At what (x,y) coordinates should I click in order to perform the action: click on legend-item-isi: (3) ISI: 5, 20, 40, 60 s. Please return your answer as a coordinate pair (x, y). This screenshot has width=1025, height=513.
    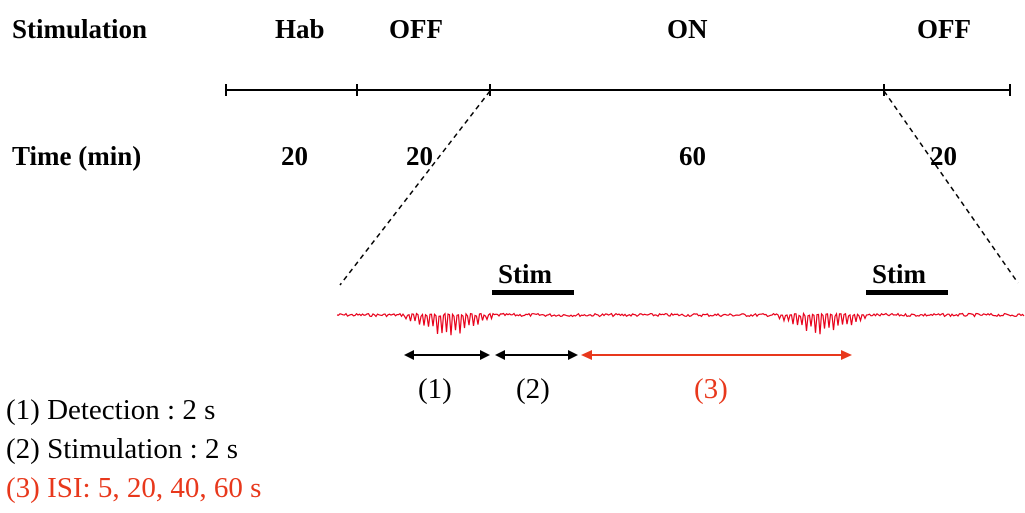
    Looking at the image, I should click on (134, 488).